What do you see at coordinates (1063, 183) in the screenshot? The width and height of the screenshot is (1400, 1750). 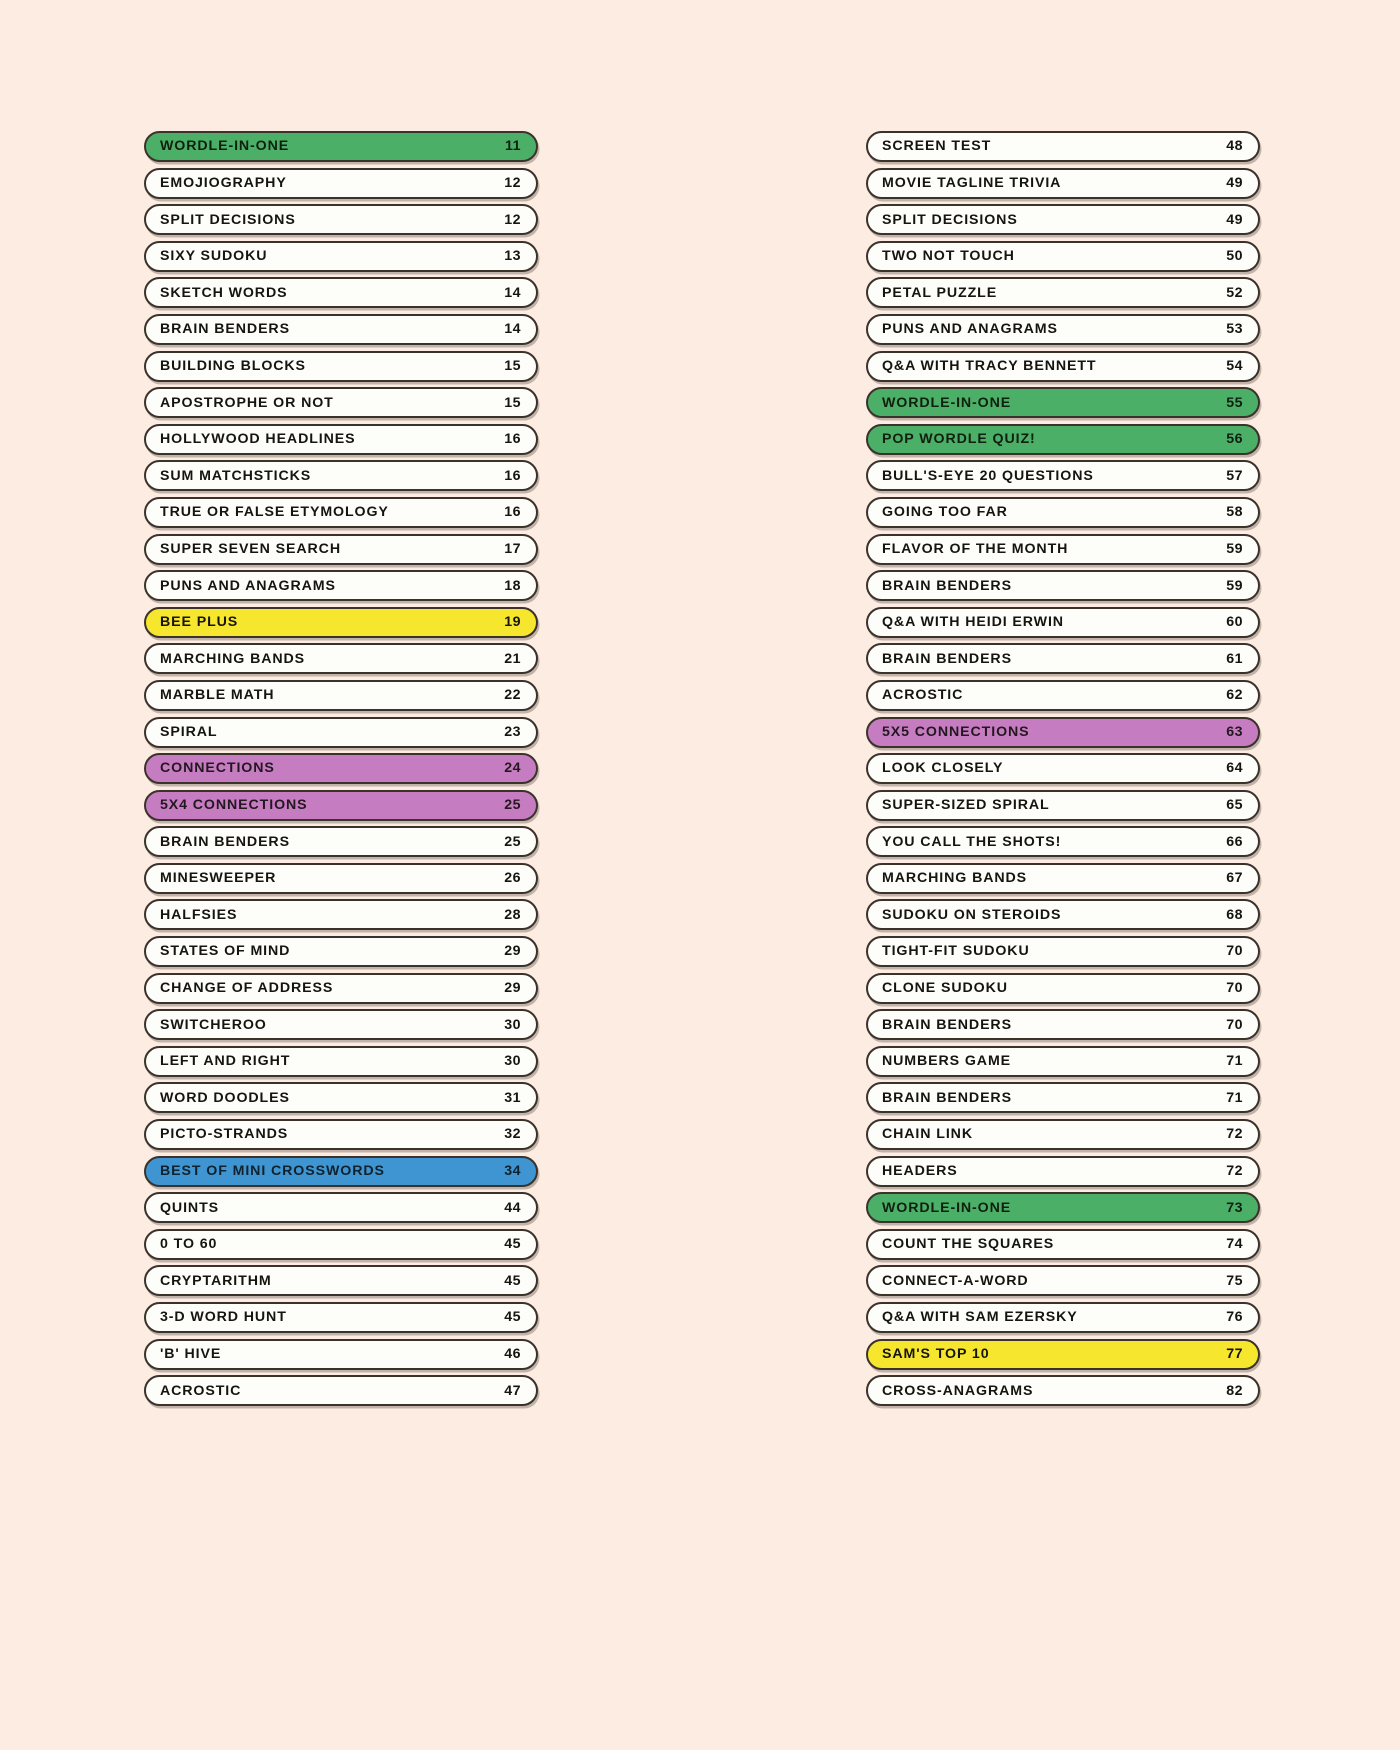 I see `toc-entry: MOVIE TAGLINE TRIVIA 49` at bounding box center [1063, 183].